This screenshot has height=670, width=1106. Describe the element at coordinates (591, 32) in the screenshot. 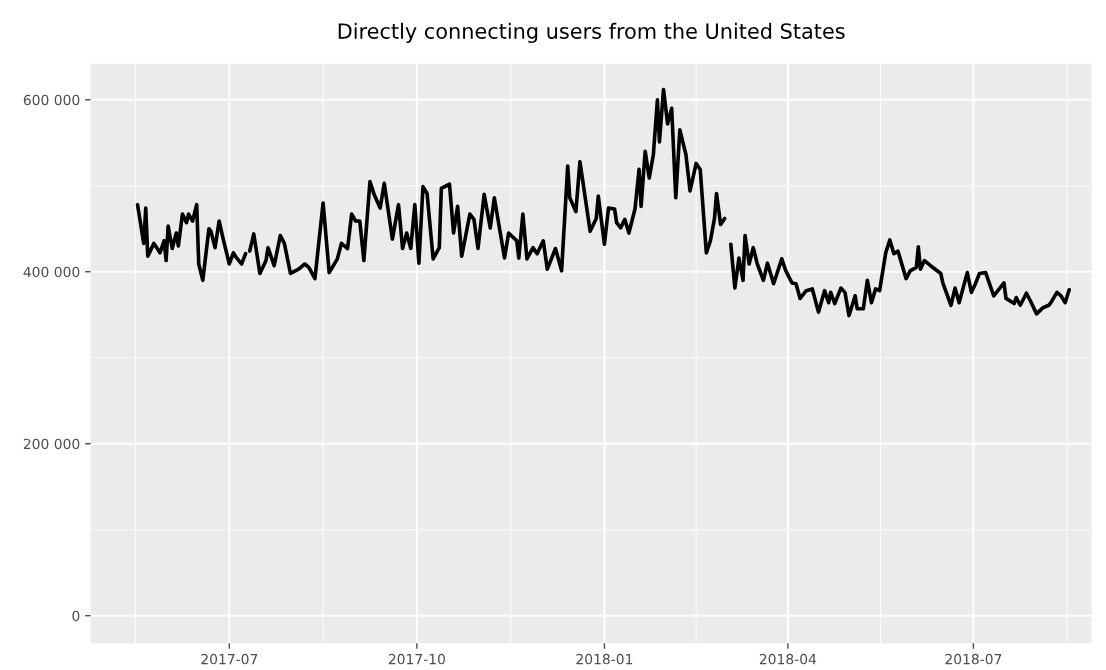

I see `chart-title: Directly connecting users from the United States` at that location.